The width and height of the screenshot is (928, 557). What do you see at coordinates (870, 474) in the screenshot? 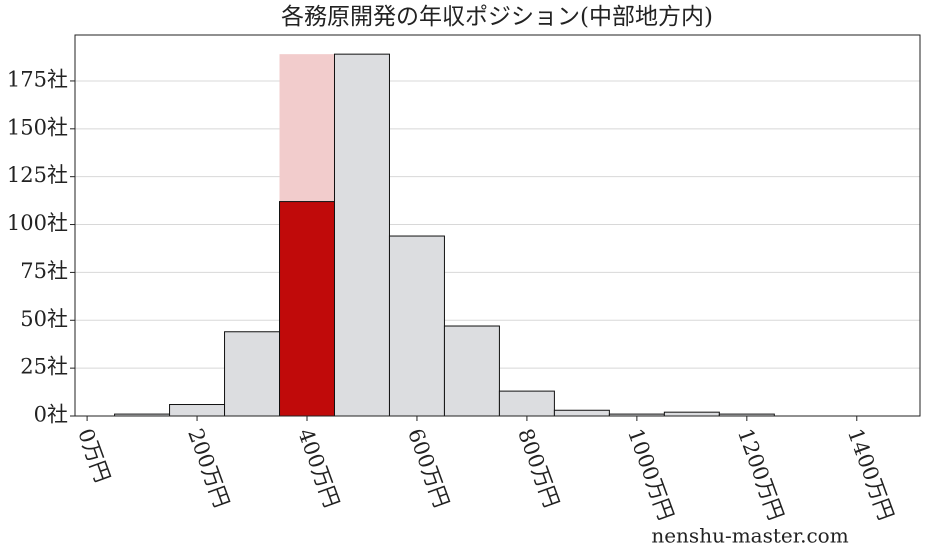
I see `x-tick-label: 1400万円` at bounding box center [870, 474].